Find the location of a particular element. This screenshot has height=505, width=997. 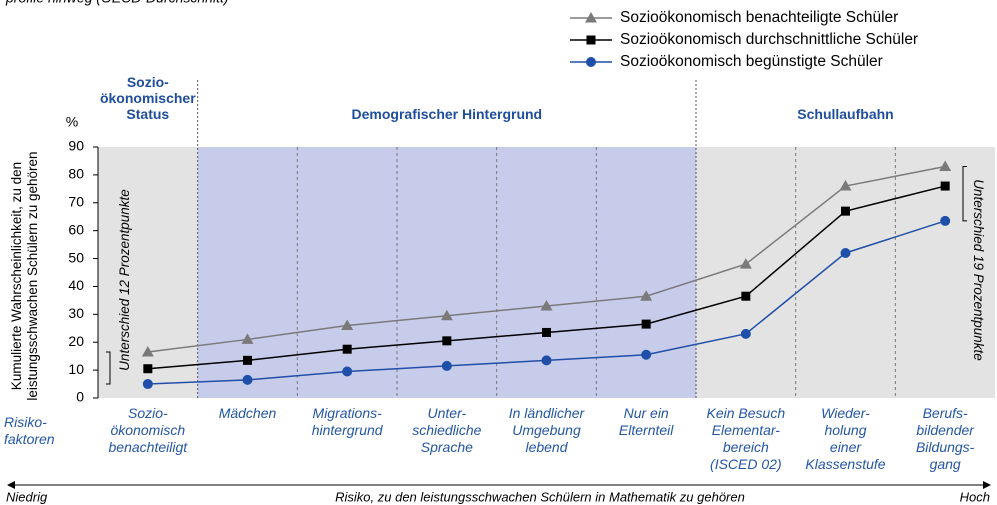

y-tick-label: 70 is located at coordinates (76, 201).